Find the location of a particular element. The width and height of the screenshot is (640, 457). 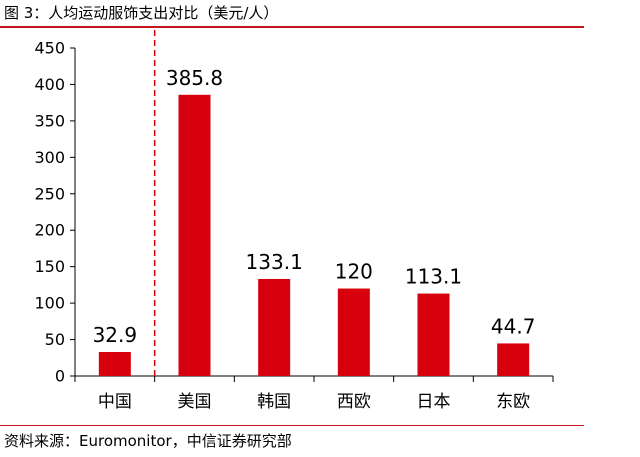

y-tick-label: 50 is located at coordinates (55, 339).